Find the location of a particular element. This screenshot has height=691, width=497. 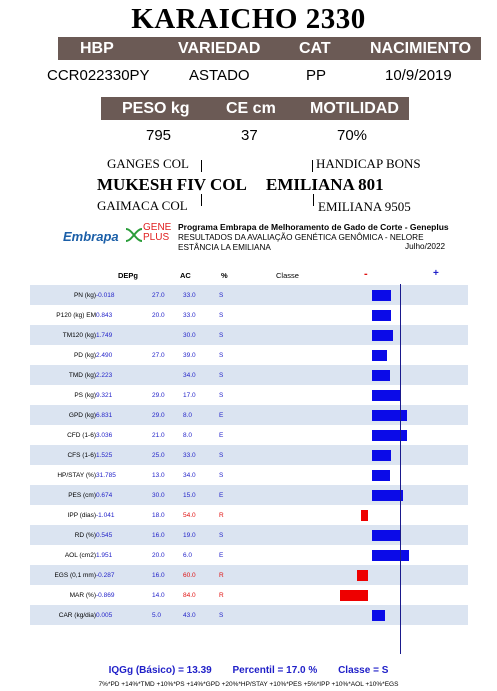

table-row: AOL (cm2) 1.951 20.0 6.0 E is located at coordinates (249, 555).